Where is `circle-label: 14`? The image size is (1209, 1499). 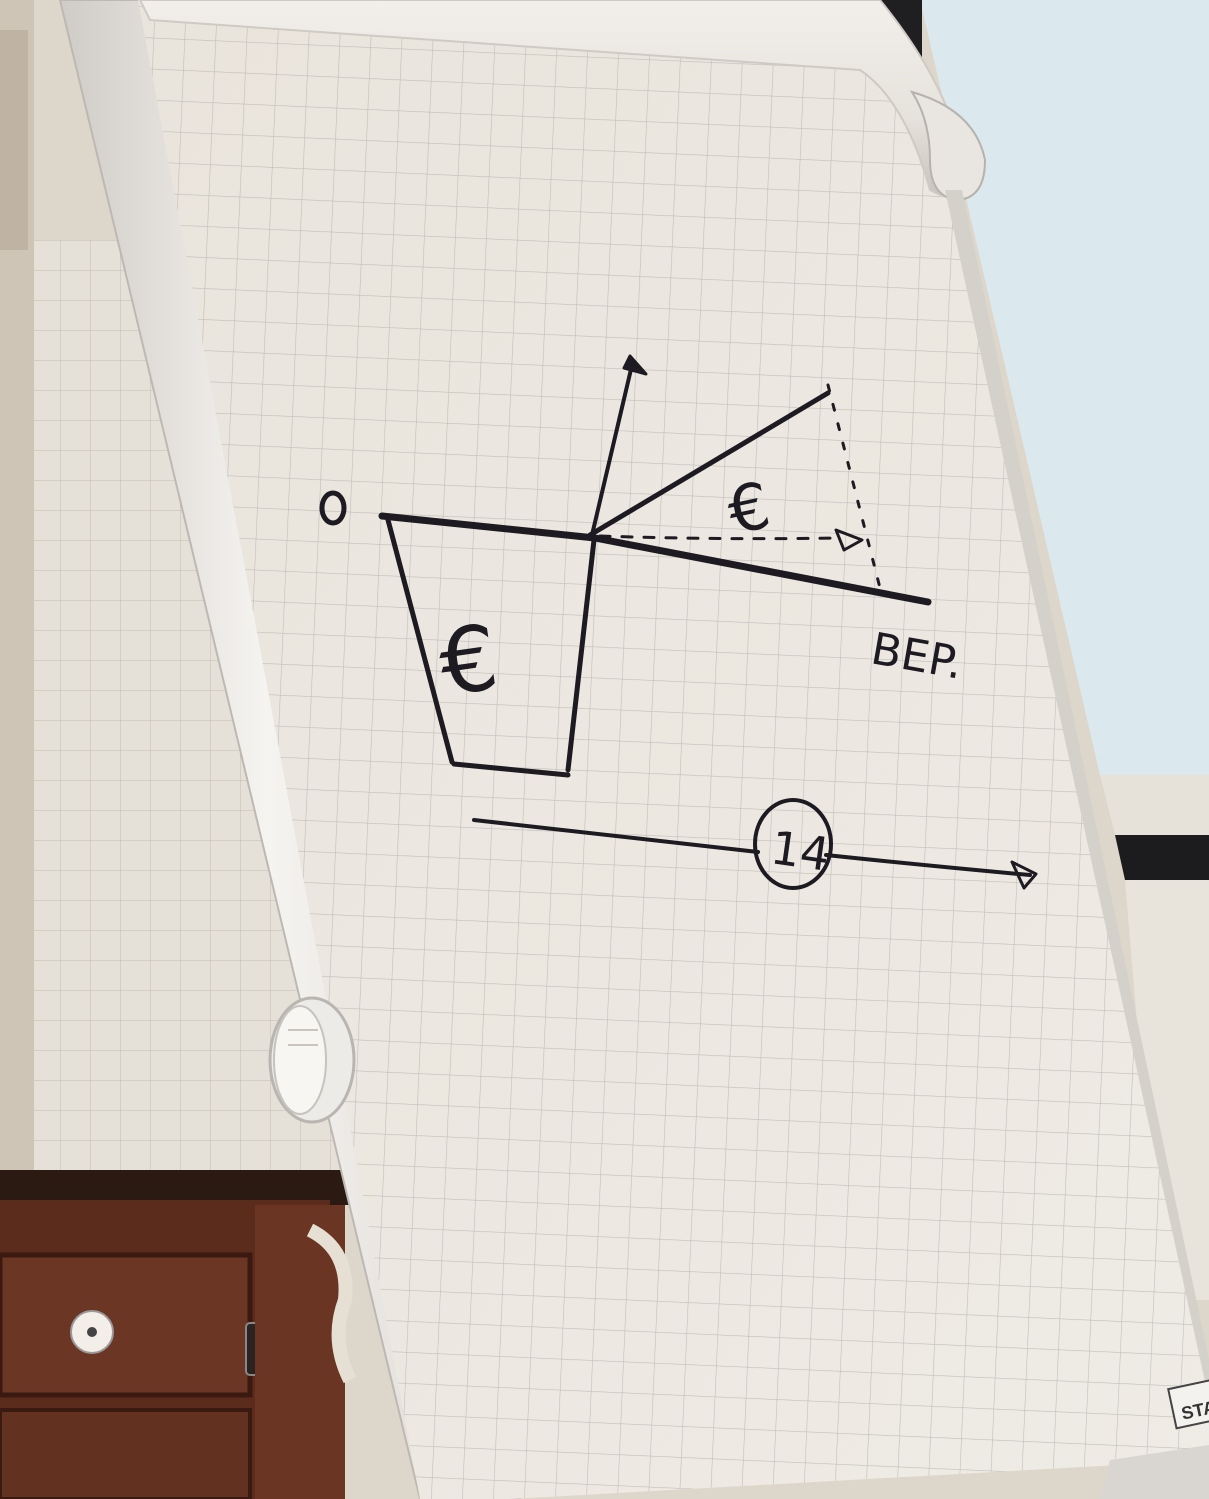
circle-label: 14 is located at coordinates (800, 851).